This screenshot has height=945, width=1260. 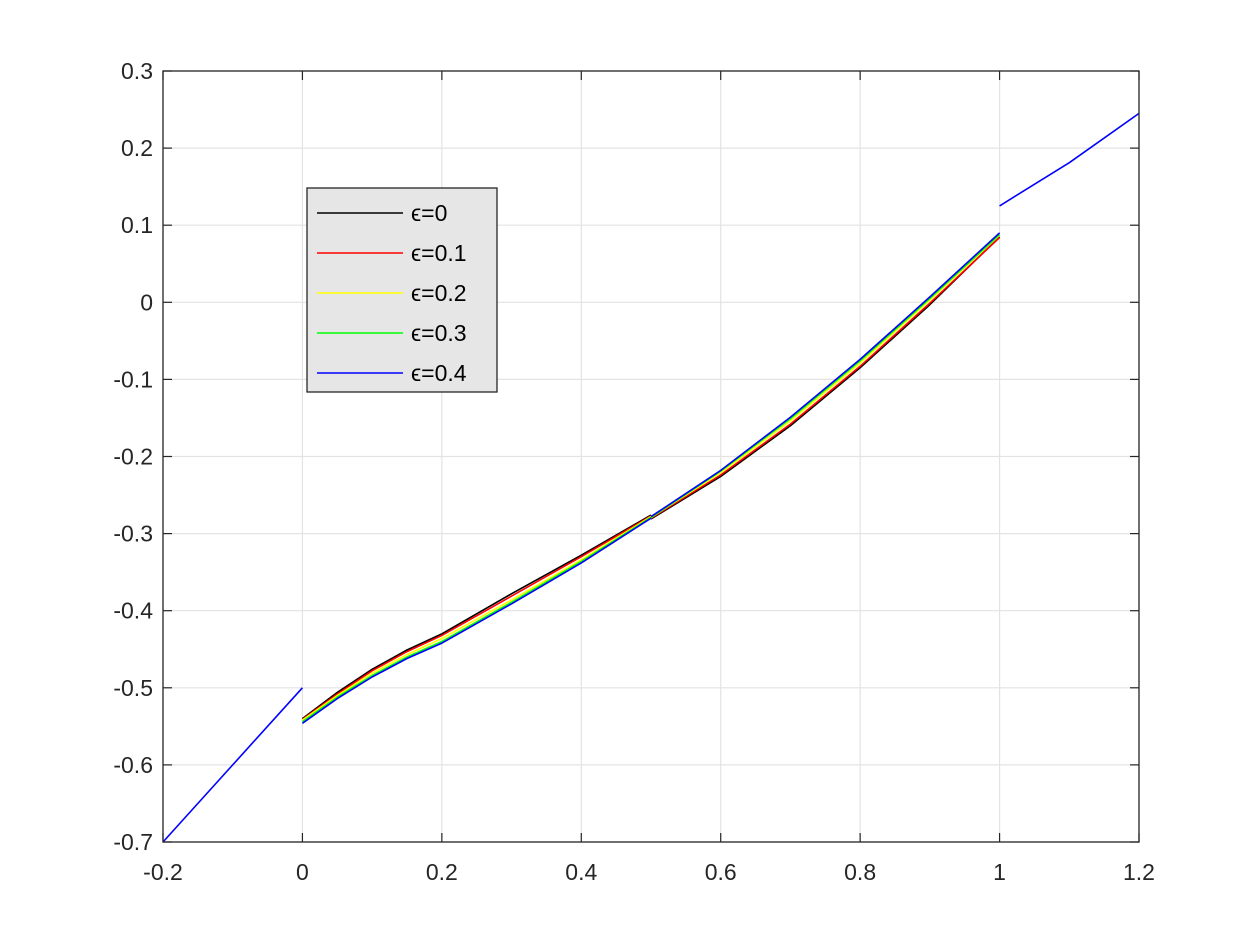 I want to click on x-tick-label: 0.6, so click(x=721, y=872).